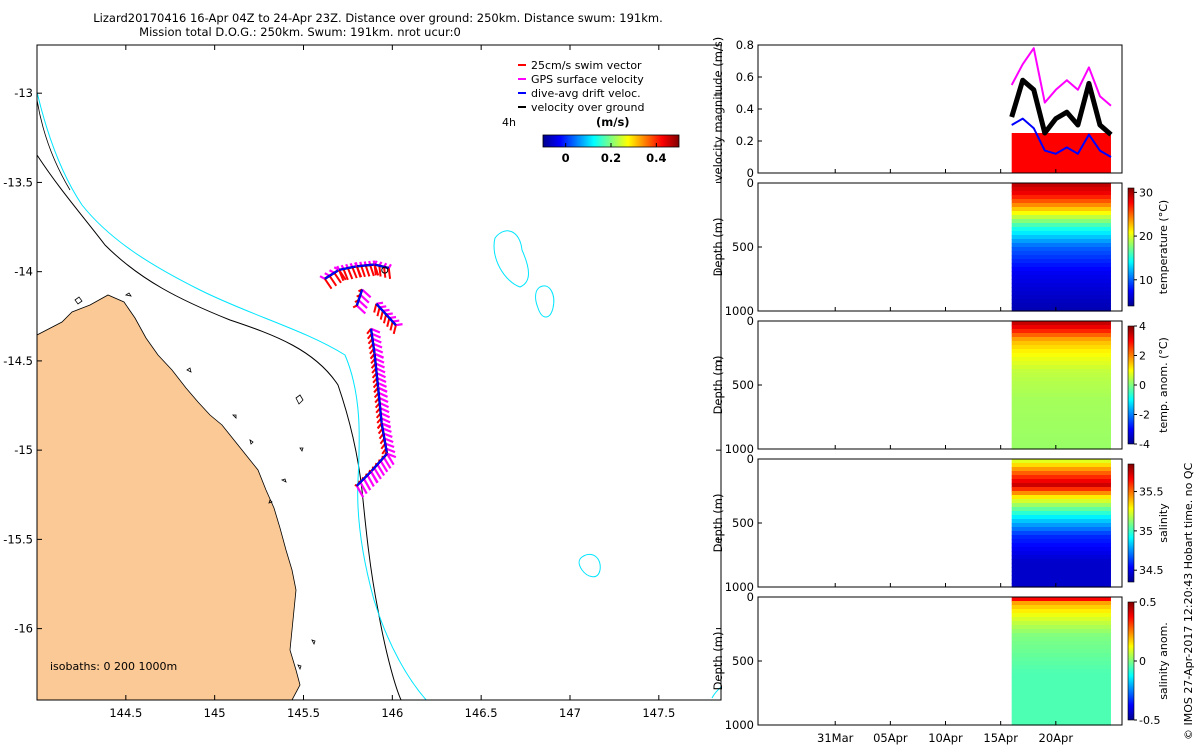 Image resolution: width=1200 pixels, height=750 pixels. What do you see at coordinates (581, 79) in the screenshot?
I see `legend-entry-gps: GPS surface velocity` at bounding box center [581, 79].